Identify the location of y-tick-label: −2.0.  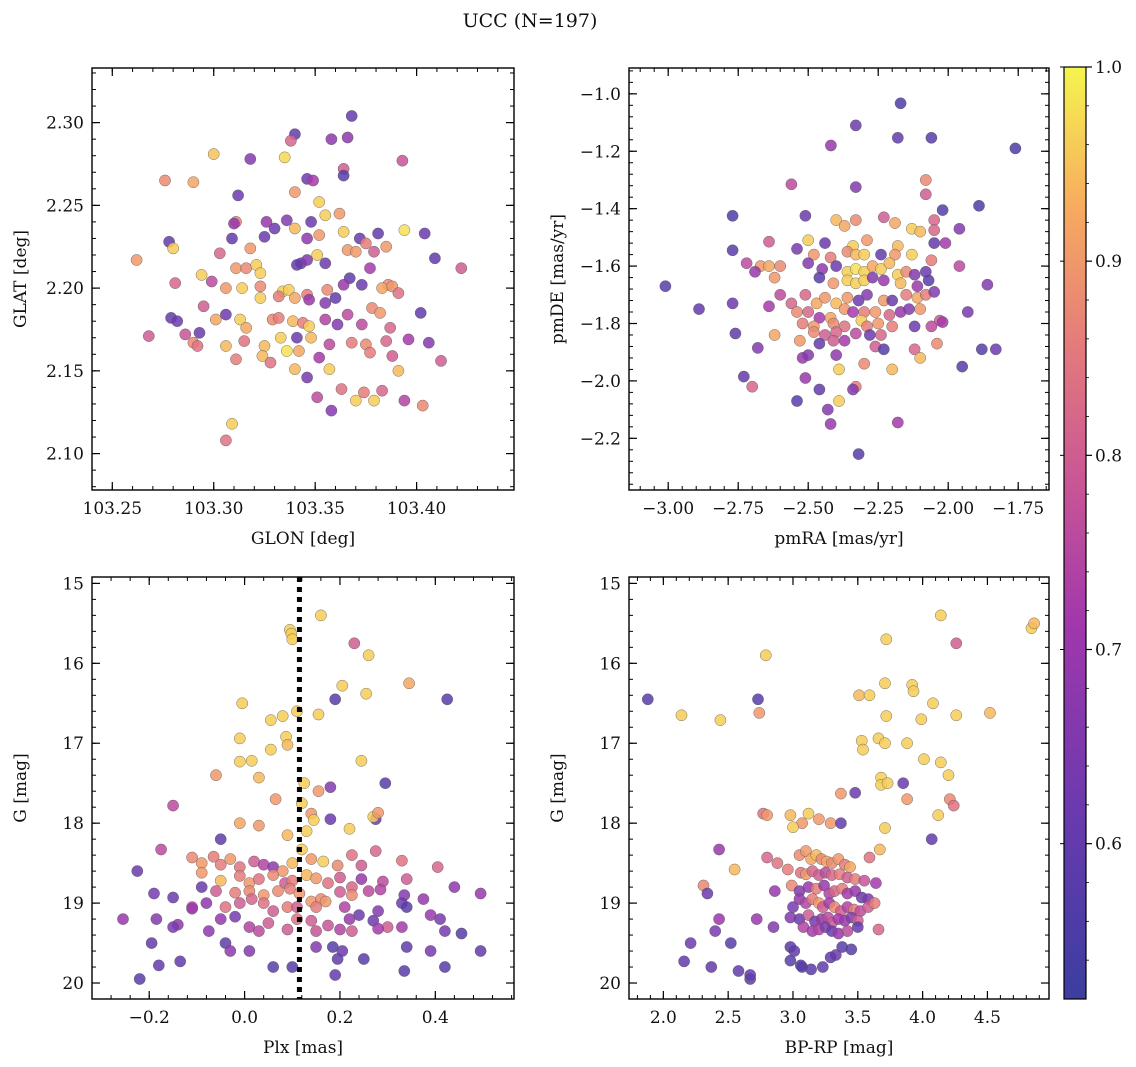
(600, 382).